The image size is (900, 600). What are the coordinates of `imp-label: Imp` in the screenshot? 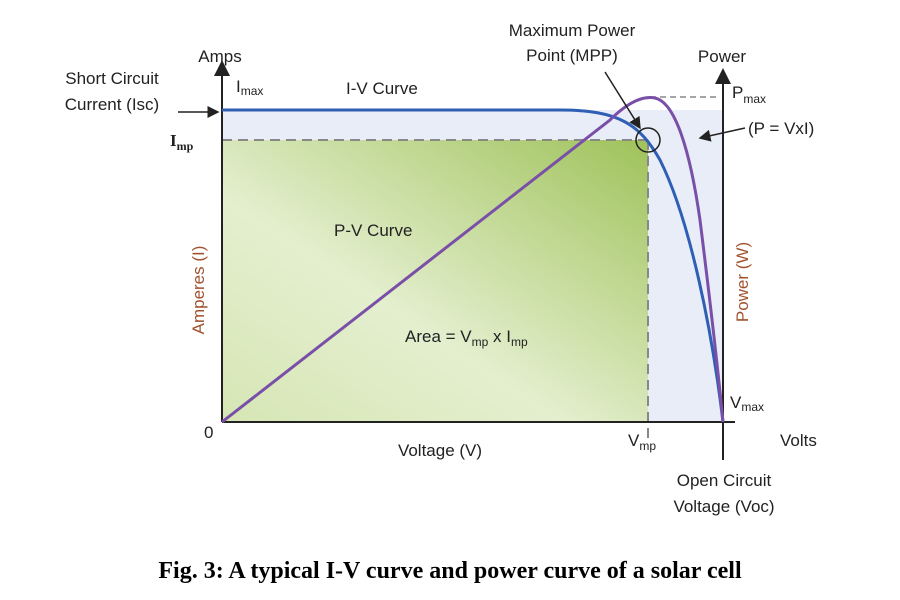 It's located at (182, 142).